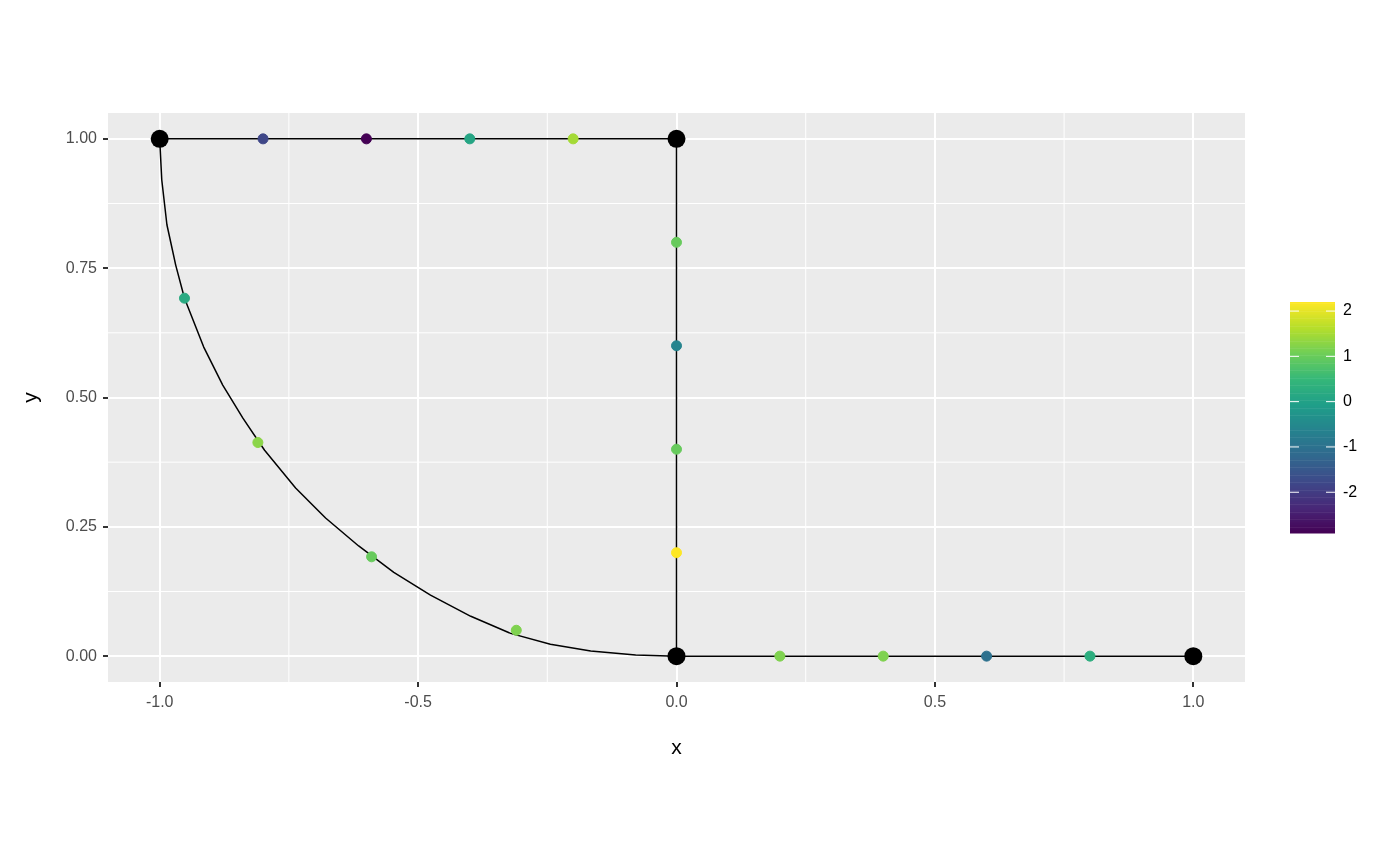 The image size is (1400, 865). I want to click on y-tick-label: 0.00, so click(81, 655).